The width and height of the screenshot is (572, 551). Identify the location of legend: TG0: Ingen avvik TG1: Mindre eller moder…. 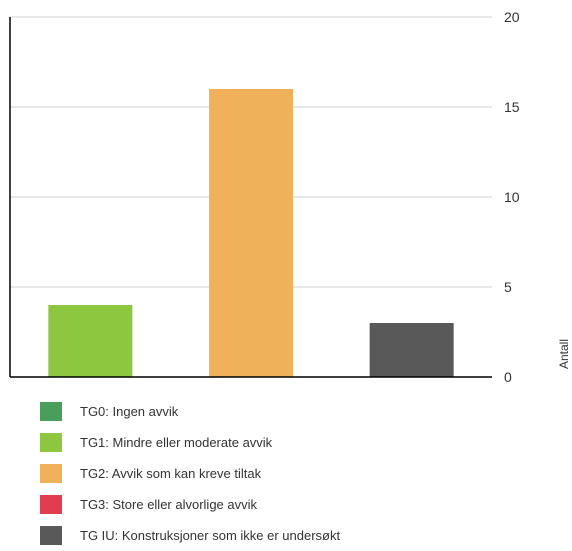
(190, 473).